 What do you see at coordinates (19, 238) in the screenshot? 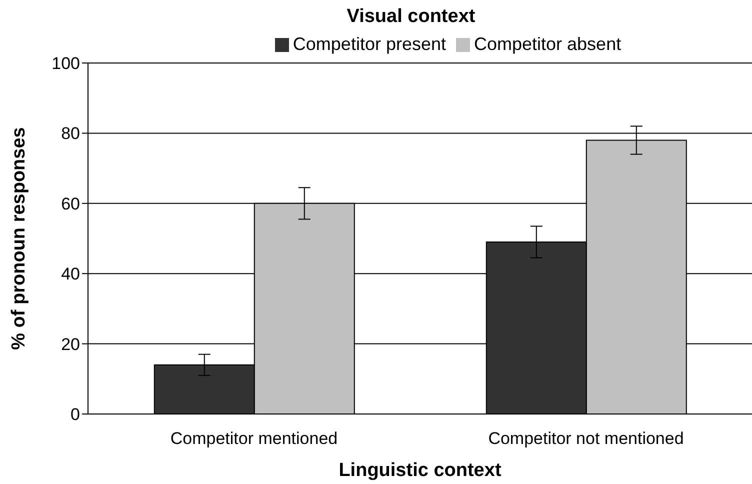
I see `y-axis-title: % of pronoun responses` at bounding box center [19, 238].